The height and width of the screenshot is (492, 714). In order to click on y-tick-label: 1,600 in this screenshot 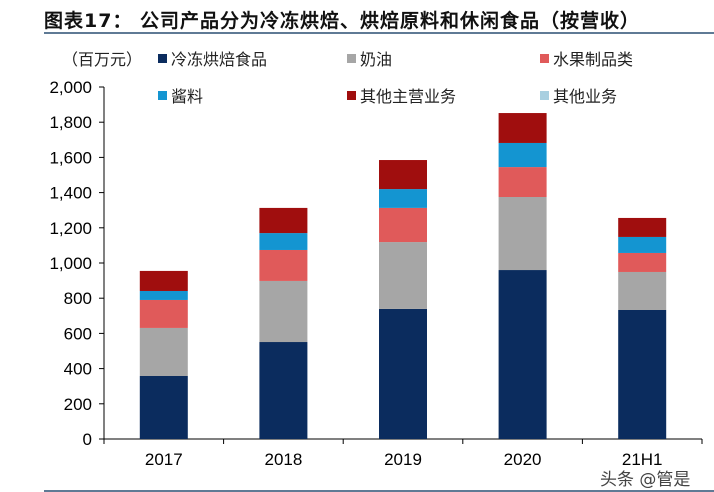, I will do `click(70, 157)`.